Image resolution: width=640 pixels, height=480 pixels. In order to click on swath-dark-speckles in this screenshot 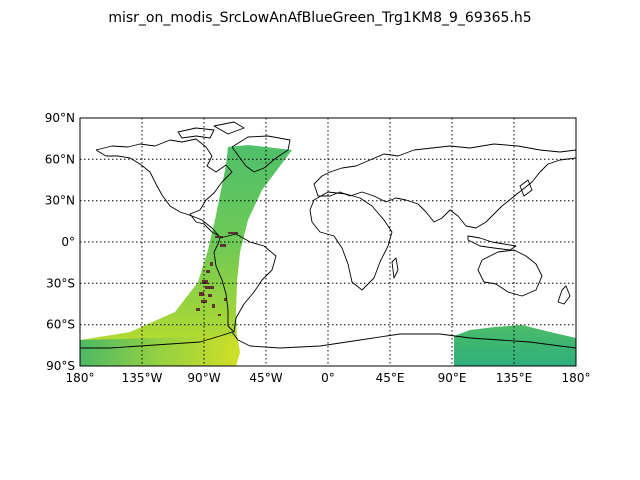, I will do `click(217, 274)`.